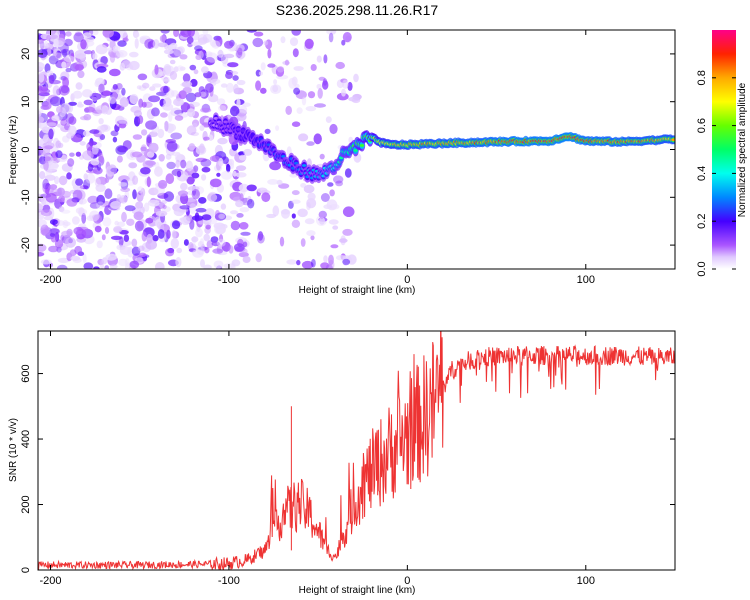 The width and height of the screenshot is (750, 600). What do you see at coordinates (26, 504) in the screenshot?
I see `y-tick-label: 200` at bounding box center [26, 504].